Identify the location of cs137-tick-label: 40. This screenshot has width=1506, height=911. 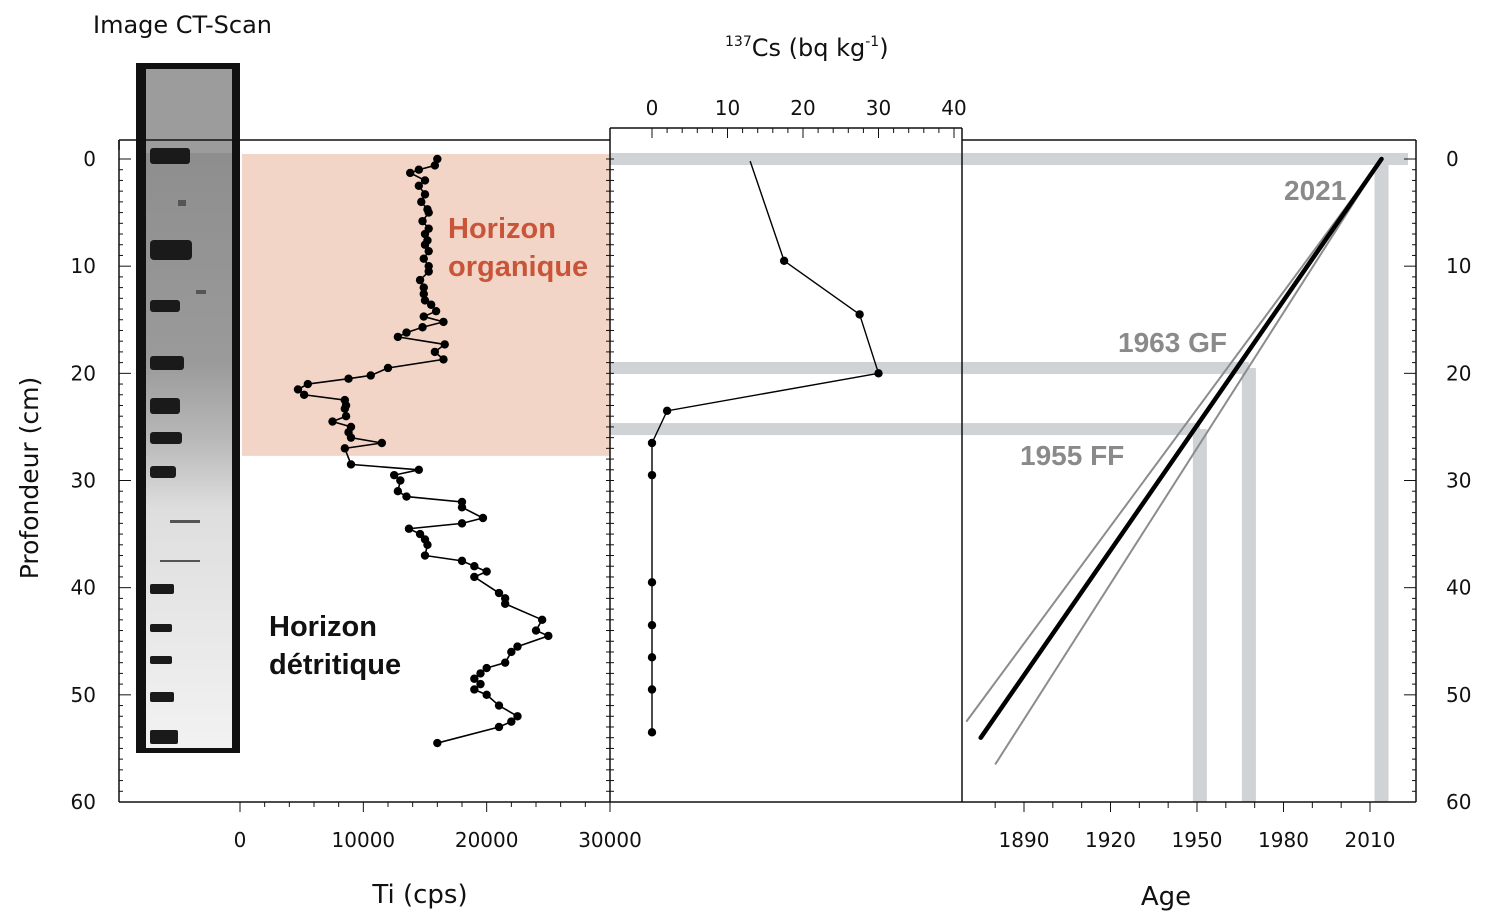
(953, 108).